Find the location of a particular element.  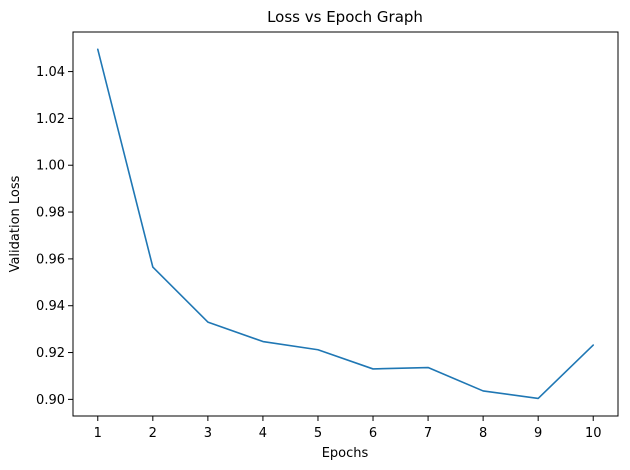

x-axis-ticks: 1 2 3 4 5 6 7 8 9 10 is located at coordinates (348, 428).